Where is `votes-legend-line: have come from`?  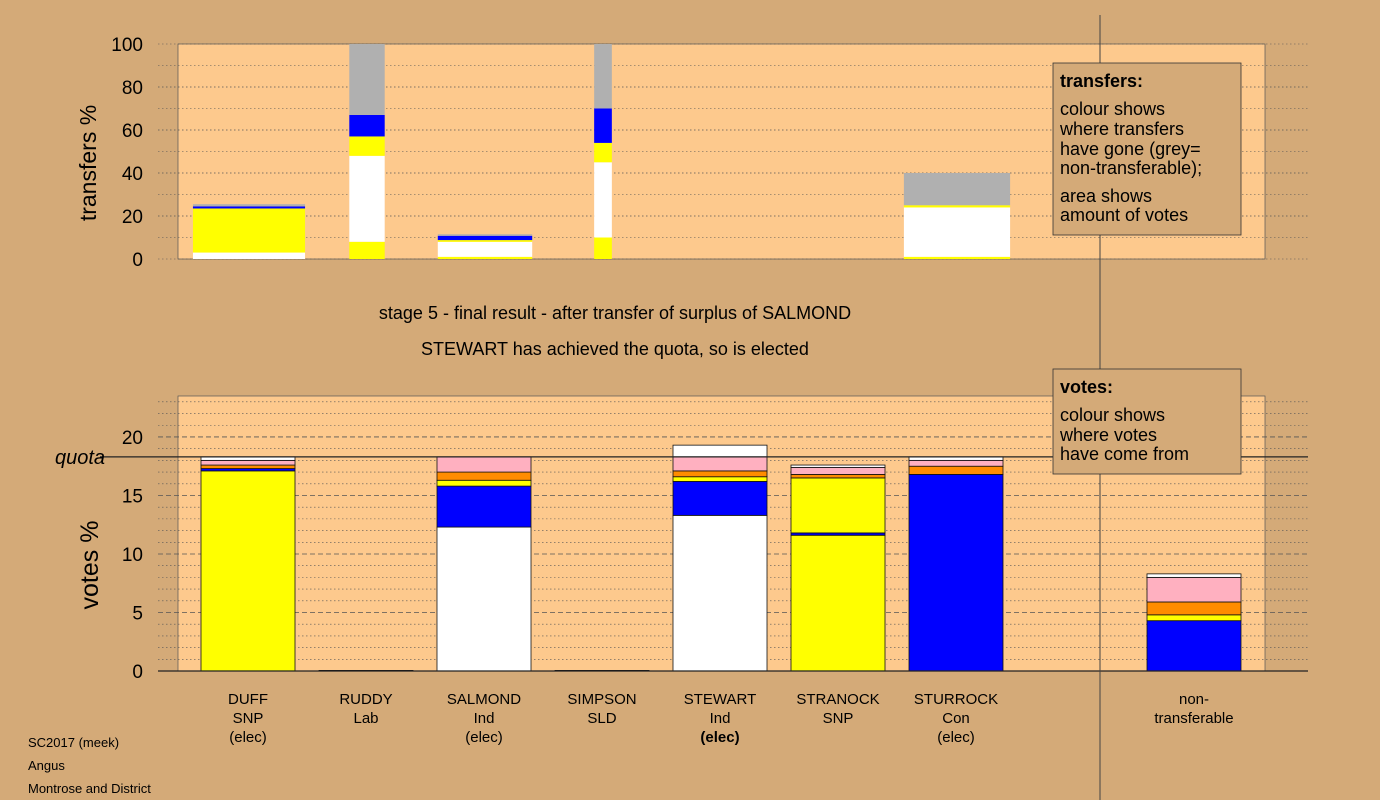 votes-legend-line: have come from is located at coordinates (1124, 454).